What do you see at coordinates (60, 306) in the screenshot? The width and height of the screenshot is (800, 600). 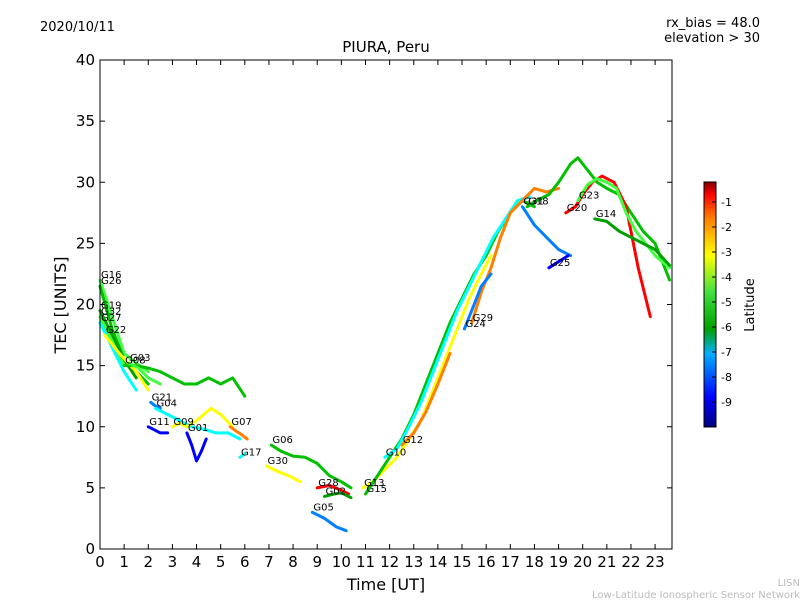 I see `y-axis-label: TEC [UNITS]` at bounding box center [60, 306].